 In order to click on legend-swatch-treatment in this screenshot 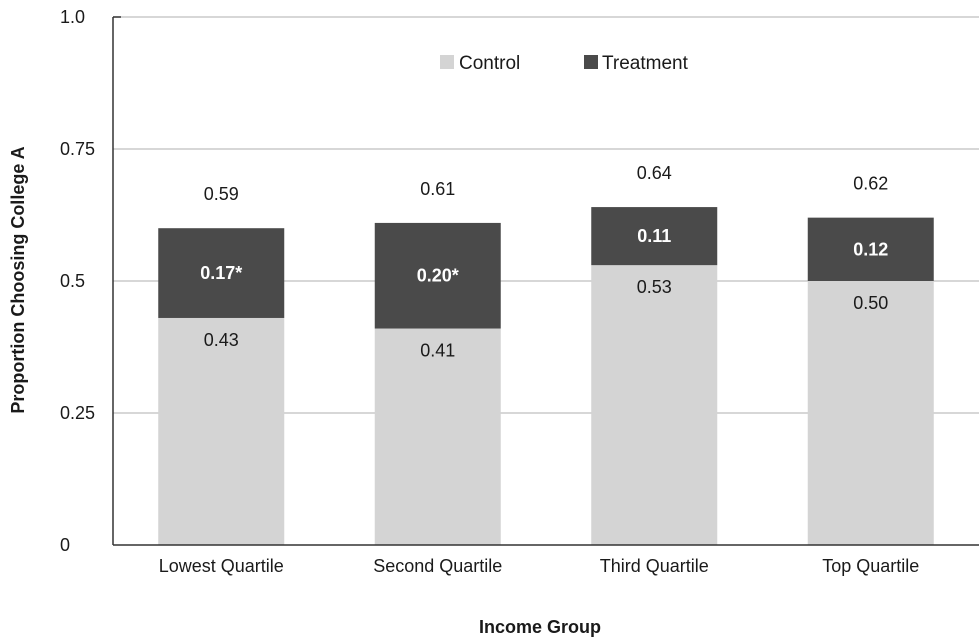, I will do `click(591, 62)`.